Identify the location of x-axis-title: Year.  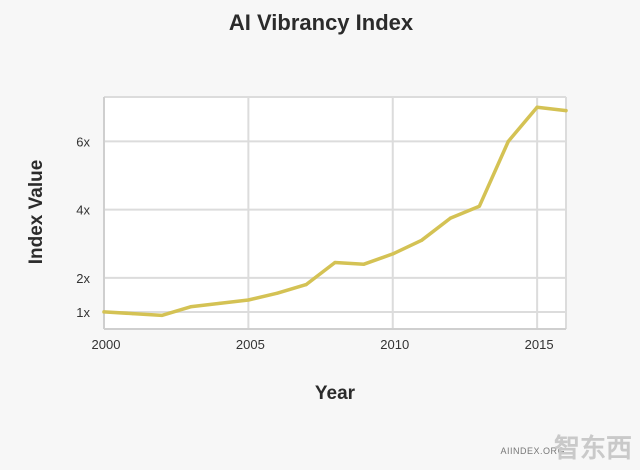
(335, 393).